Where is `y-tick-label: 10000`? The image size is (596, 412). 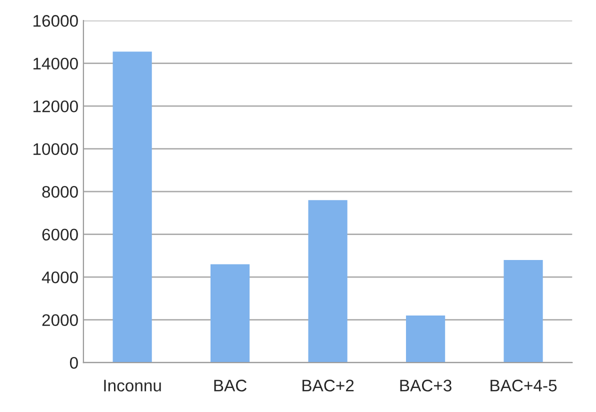
y-tick-label: 10000 is located at coordinates (56, 149).